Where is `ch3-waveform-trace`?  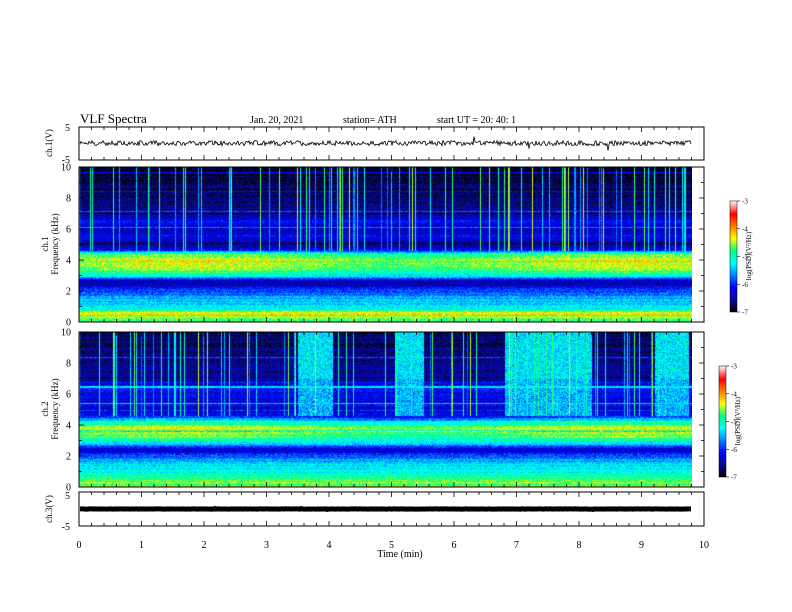 ch3-waveform-trace is located at coordinates (385, 509).